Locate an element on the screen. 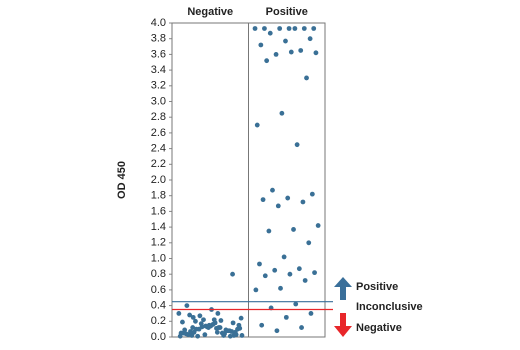  y-tick-label: 0.6 is located at coordinates (158, 290).